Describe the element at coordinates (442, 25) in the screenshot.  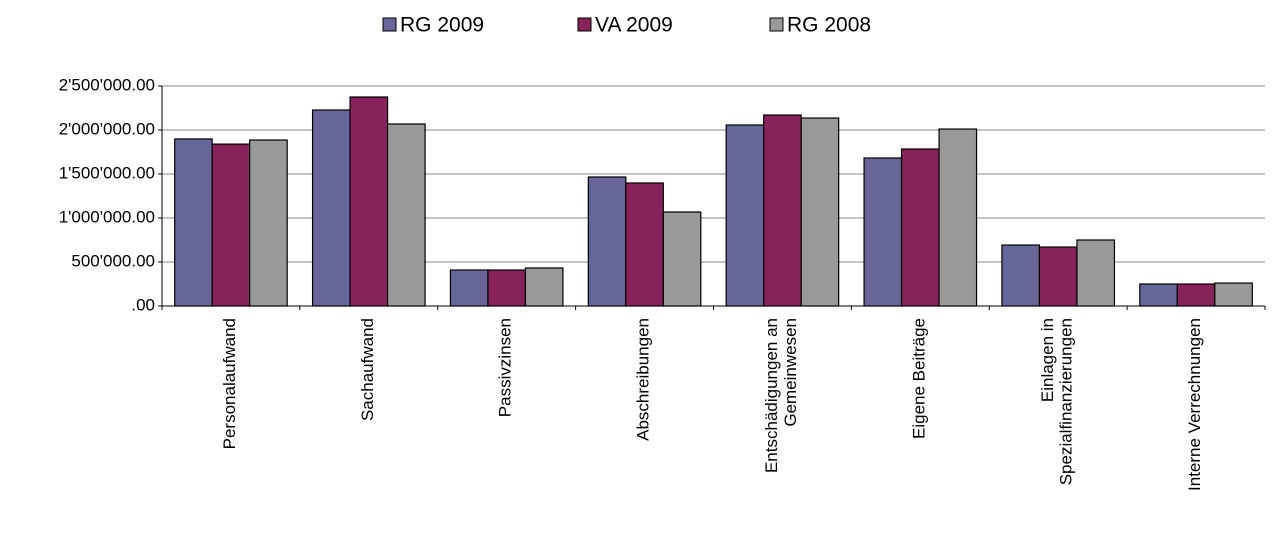
I see `legend-label: RG 2009` at that location.